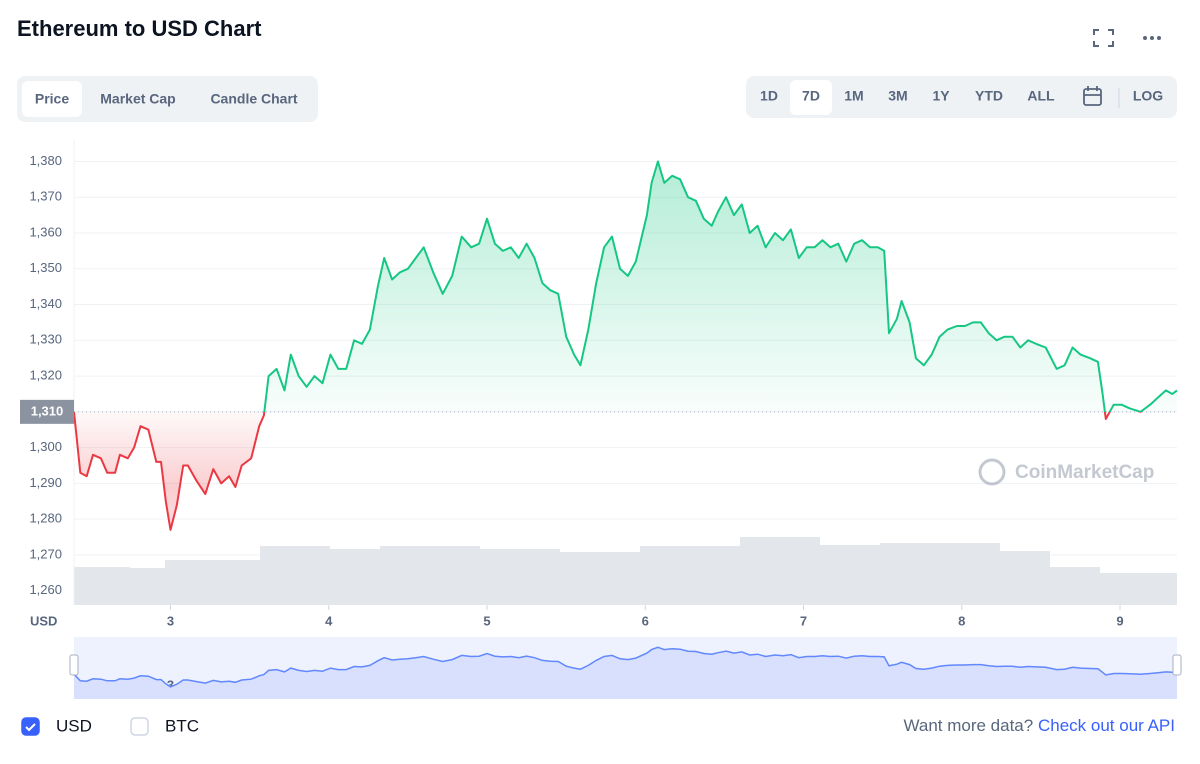 This screenshot has width=1200, height=764. What do you see at coordinates (1152, 38) in the screenshot?
I see `more-icon` at bounding box center [1152, 38].